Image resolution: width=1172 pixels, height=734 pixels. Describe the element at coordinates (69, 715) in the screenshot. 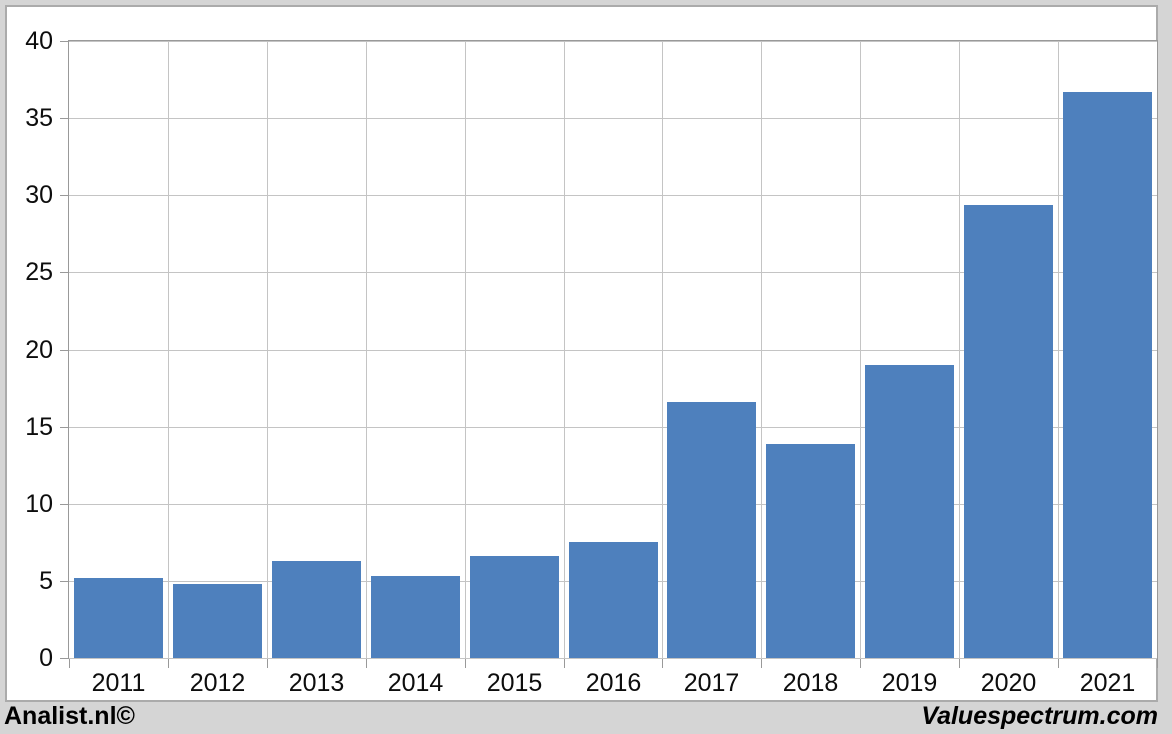

I see `analist-credit: Analist.nl©` at that location.